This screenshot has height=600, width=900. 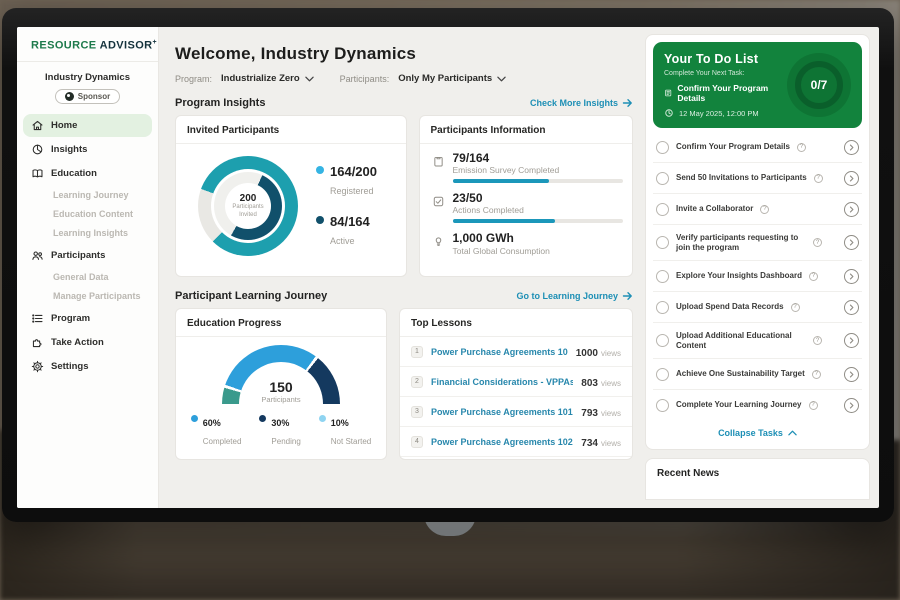 What do you see at coordinates (589, 413) in the screenshot?
I see `lesson-views: 793` at bounding box center [589, 413].